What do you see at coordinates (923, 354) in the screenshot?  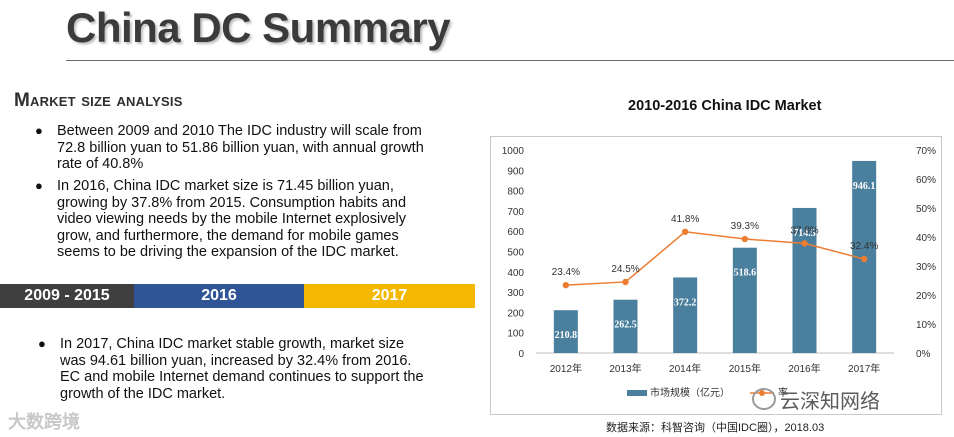 I see `y-right-tick-label: 0%` at bounding box center [923, 354].